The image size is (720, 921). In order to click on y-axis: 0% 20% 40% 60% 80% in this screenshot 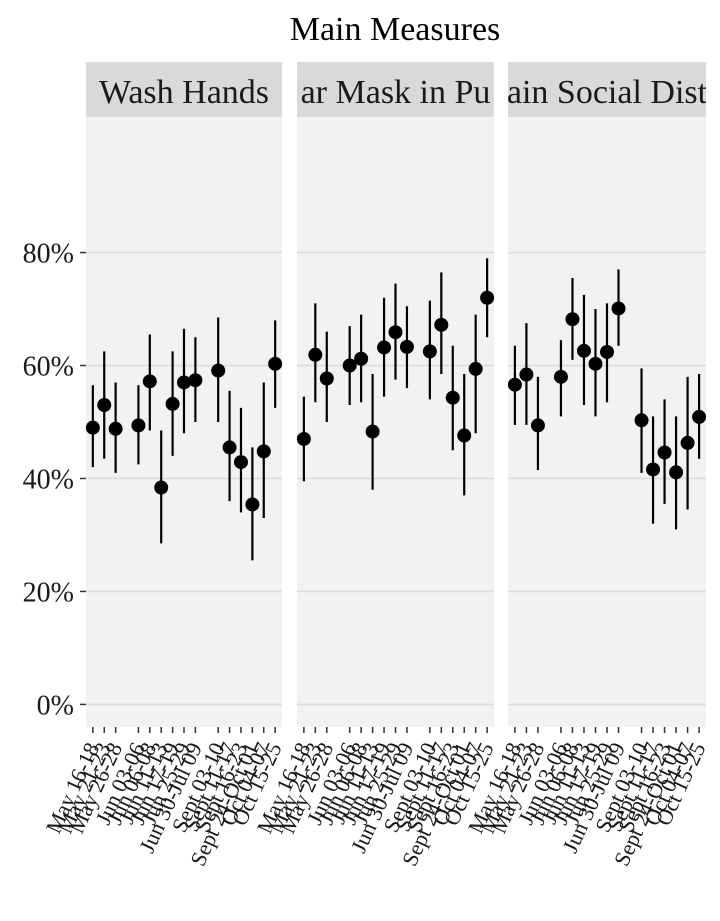, I will do `click(54, 480)`.